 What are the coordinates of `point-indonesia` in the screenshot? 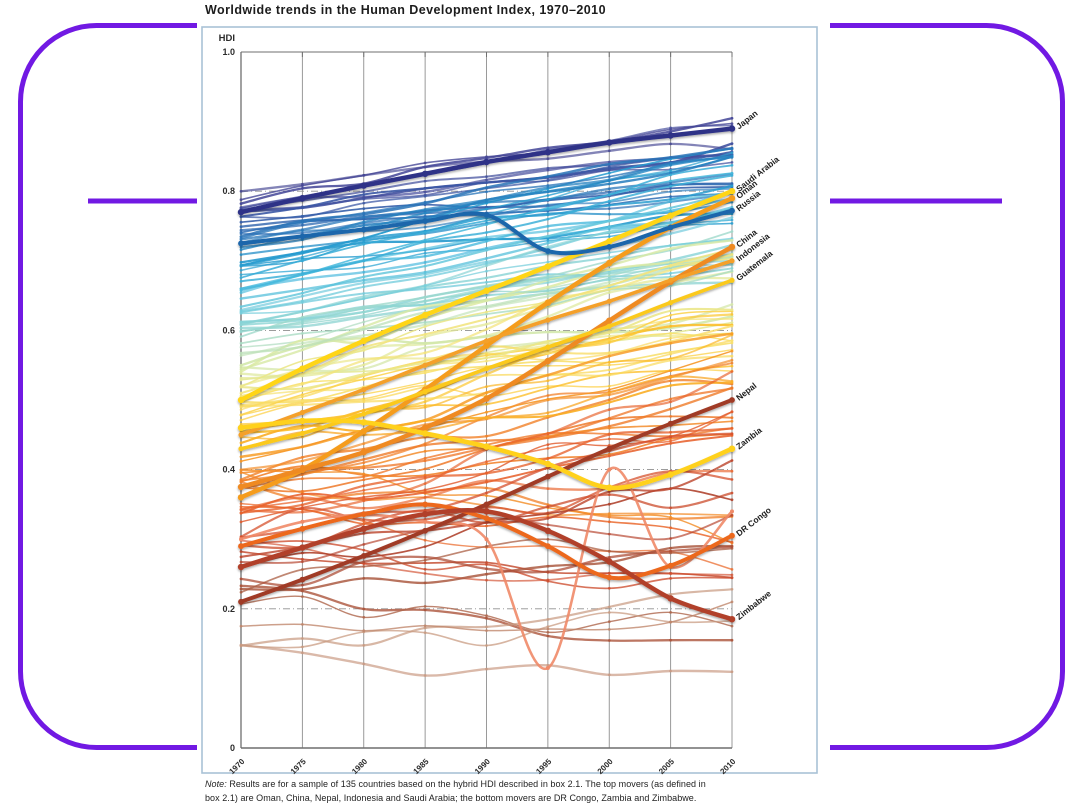 It's located at (364, 390).